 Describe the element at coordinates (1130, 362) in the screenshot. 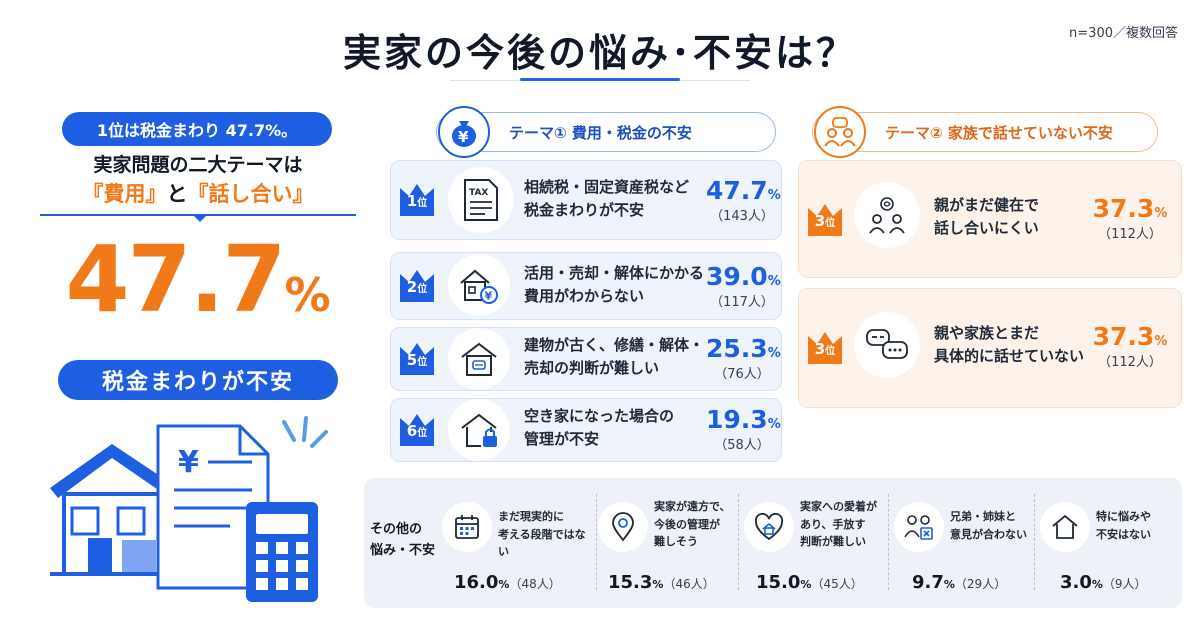

I see `item-count: （112人）` at that location.